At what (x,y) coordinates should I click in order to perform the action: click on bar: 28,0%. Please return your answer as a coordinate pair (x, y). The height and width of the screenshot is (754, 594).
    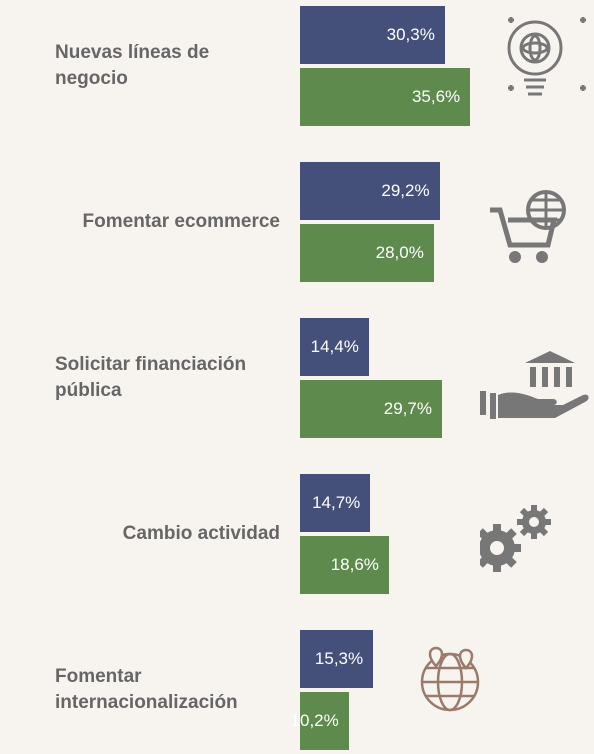
    Looking at the image, I should click on (367, 253).